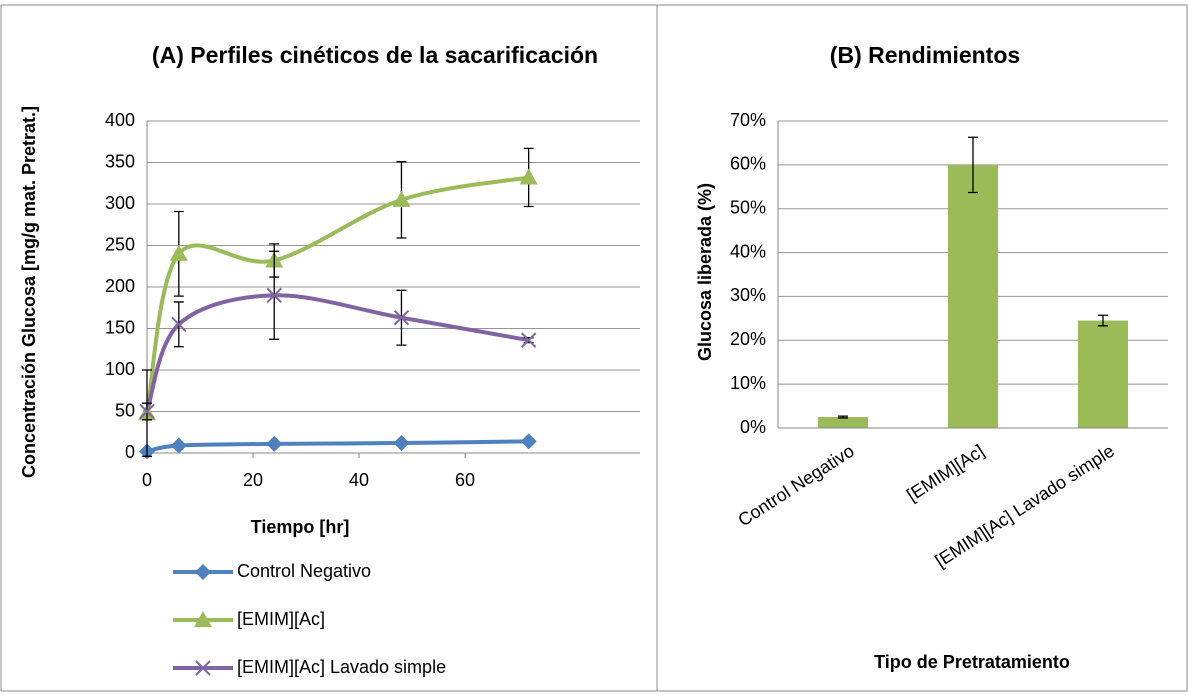 This screenshot has width=1189, height=698. What do you see at coordinates (337, 353) in the screenshot?
I see `series-line` at bounding box center [337, 353].